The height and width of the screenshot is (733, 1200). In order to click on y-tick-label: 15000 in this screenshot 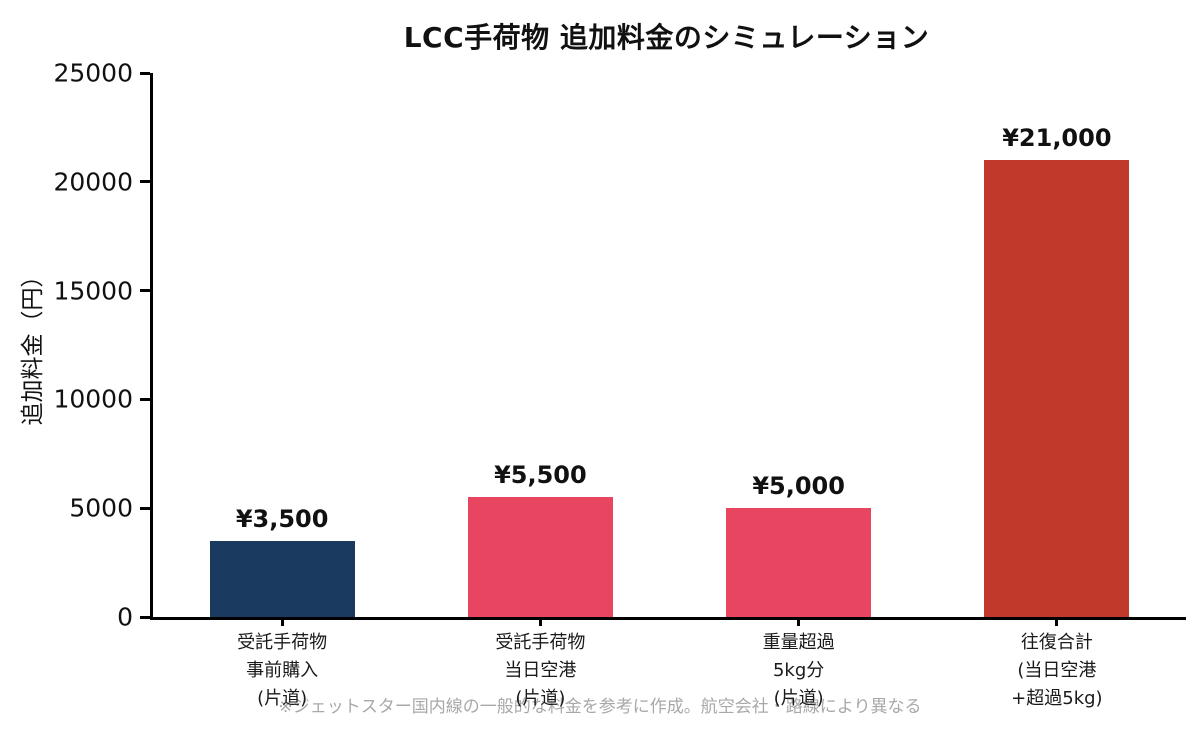, I will do `click(93, 291)`.